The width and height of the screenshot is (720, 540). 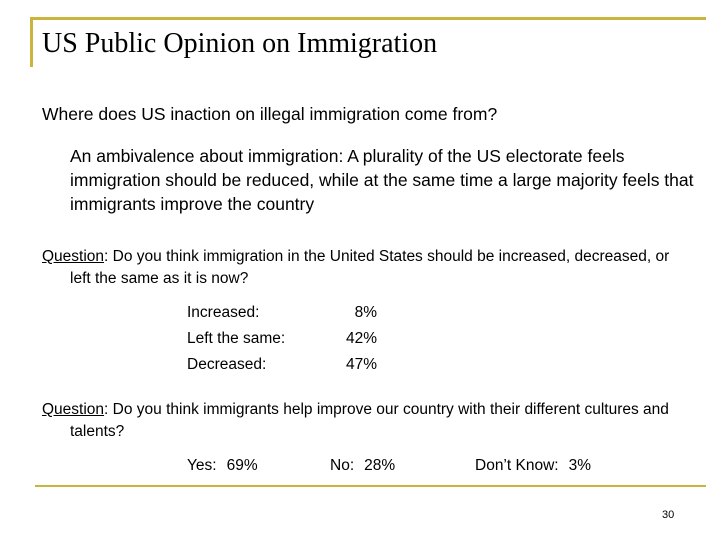 What do you see at coordinates (242, 465) in the screenshot?
I see `answer-value: 69%` at bounding box center [242, 465].